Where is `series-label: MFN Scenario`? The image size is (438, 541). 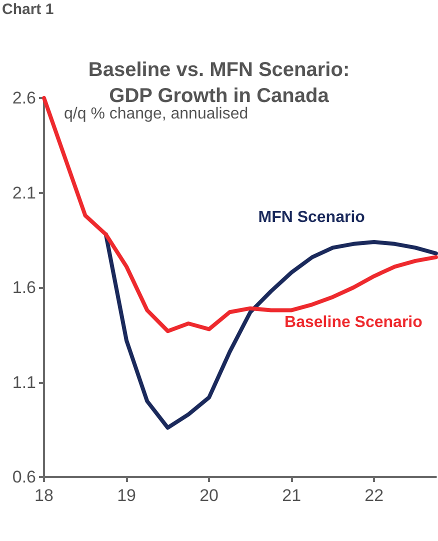
series-label: MFN Scenario is located at coordinates (312, 217).